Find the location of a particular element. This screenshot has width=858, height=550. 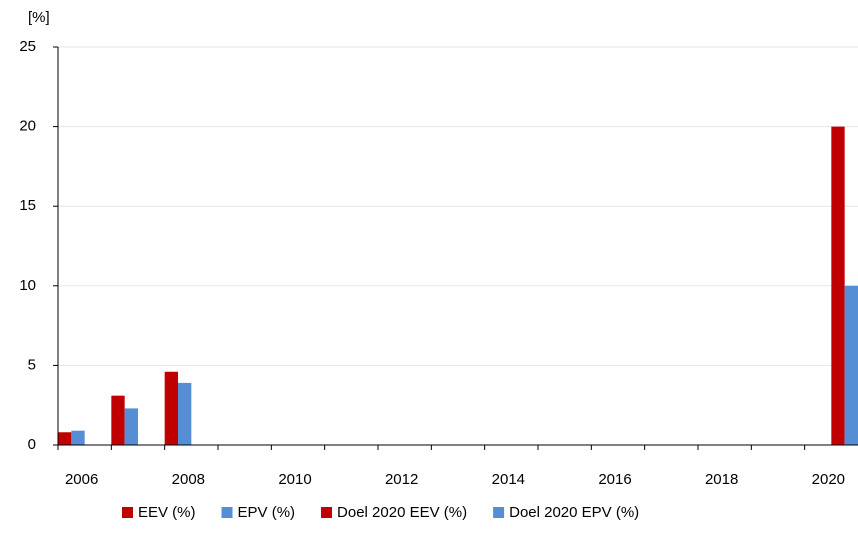

y-tick-label: 20 is located at coordinates (27, 126).